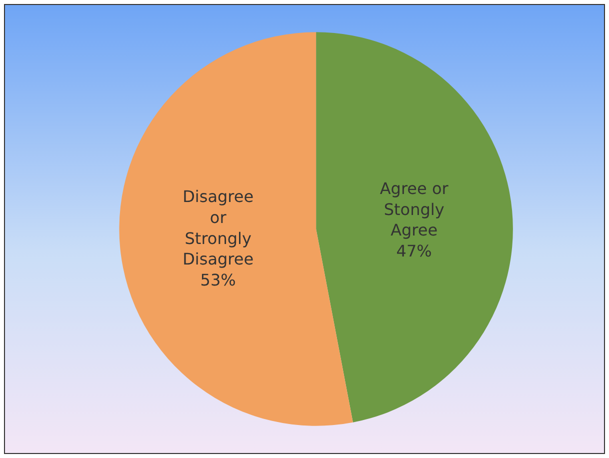 The height and width of the screenshot is (458, 609). I want to click on slice-label: Agree or Stongly Agree, so click(414, 209).